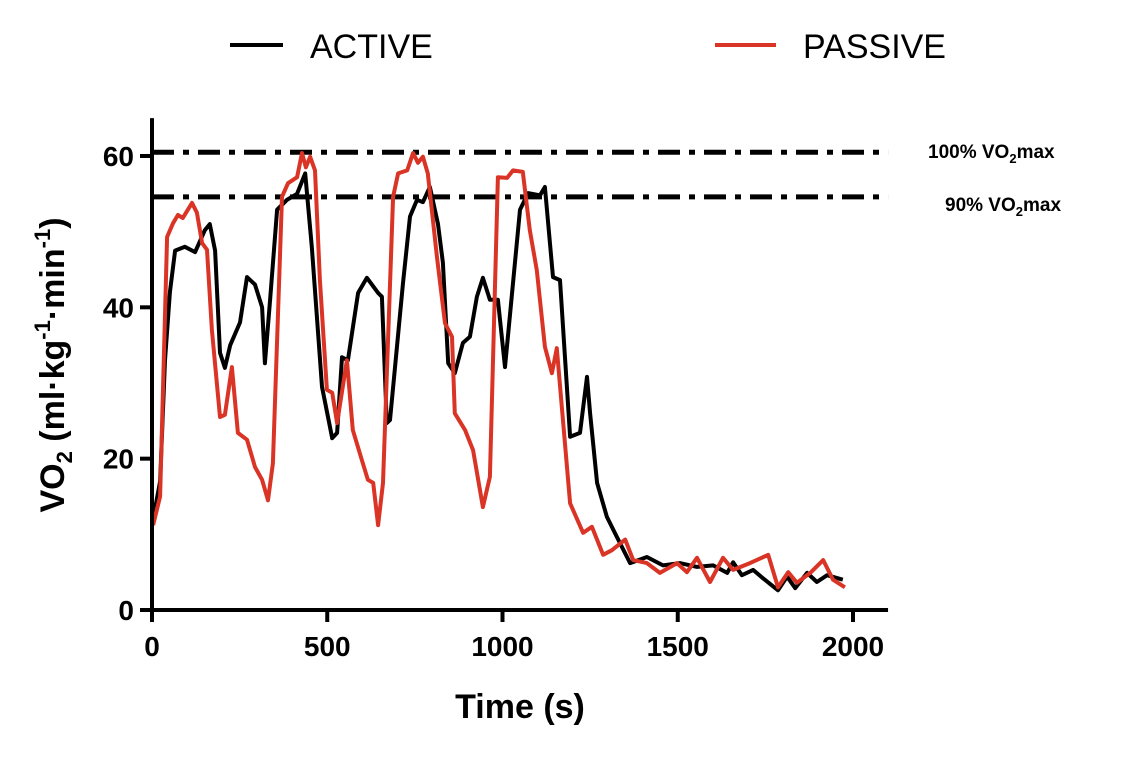 Image resolution: width=1134 pixels, height=766 pixels. I want to click on y-tick-label: 20, so click(118, 459).